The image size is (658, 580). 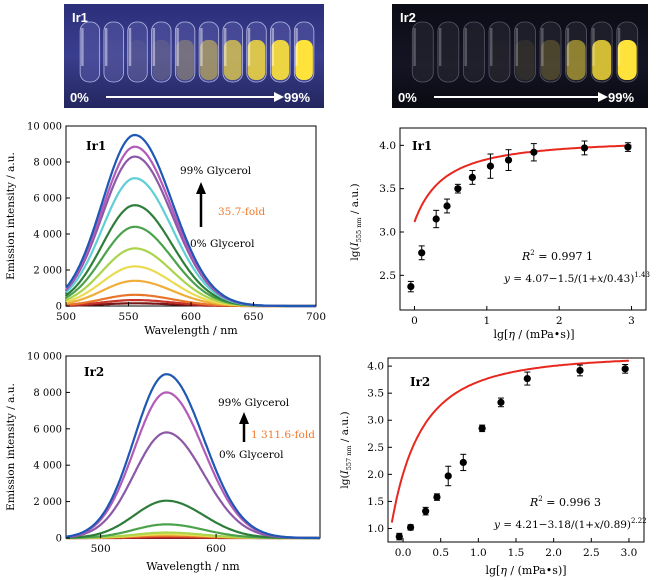 I want to click on y-tick-label: 8 000, so click(x=47, y=163).